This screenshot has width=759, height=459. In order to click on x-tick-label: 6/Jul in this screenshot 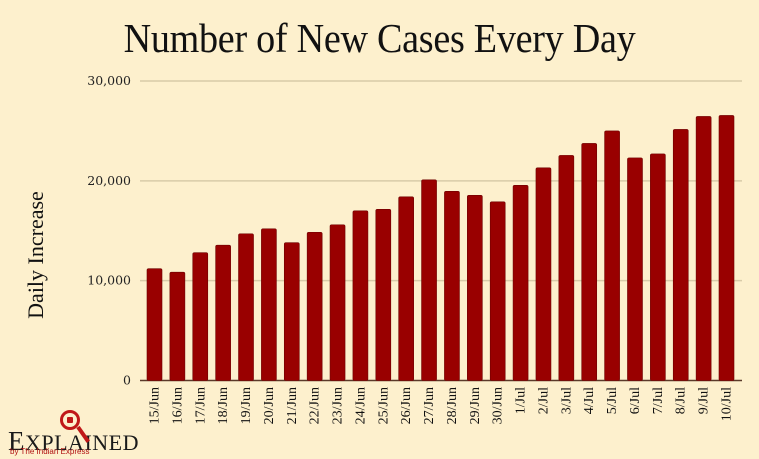, I will do `click(635, 400)`.